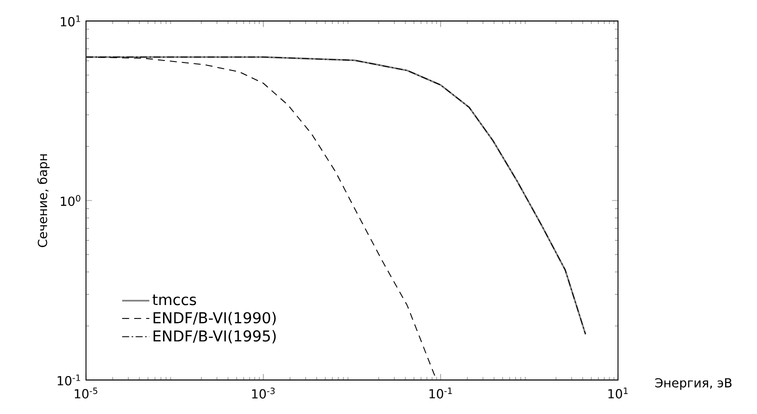  Describe the element at coordinates (263, 393) in the screenshot. I see `x-tick-label: 10$^{-3}$` at that location.